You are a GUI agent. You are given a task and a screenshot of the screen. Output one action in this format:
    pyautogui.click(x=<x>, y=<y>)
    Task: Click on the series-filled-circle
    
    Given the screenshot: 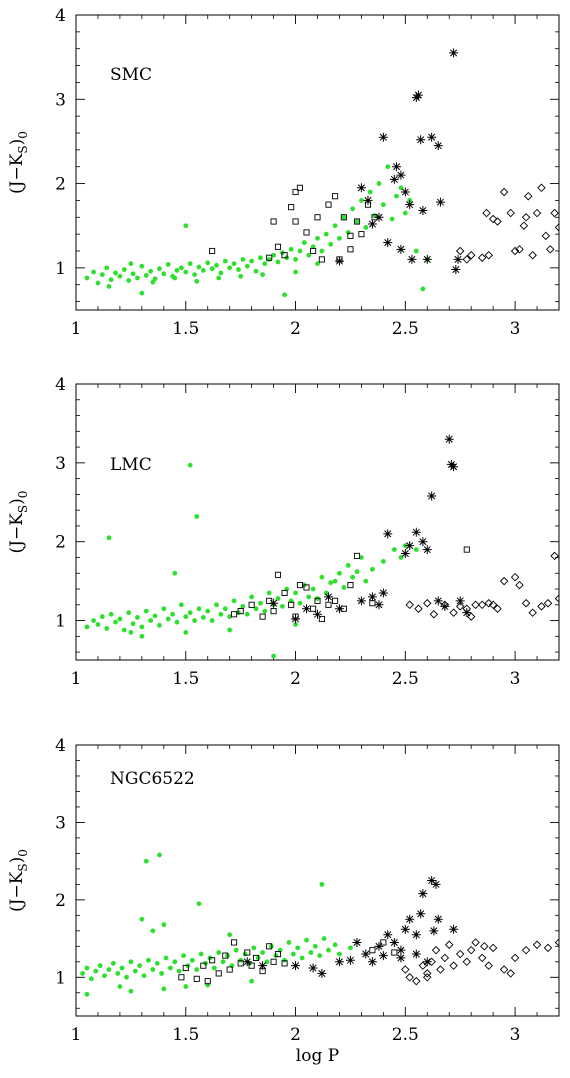 What is the action you would take?
    pyautogui.click(x=251, y=560)
    